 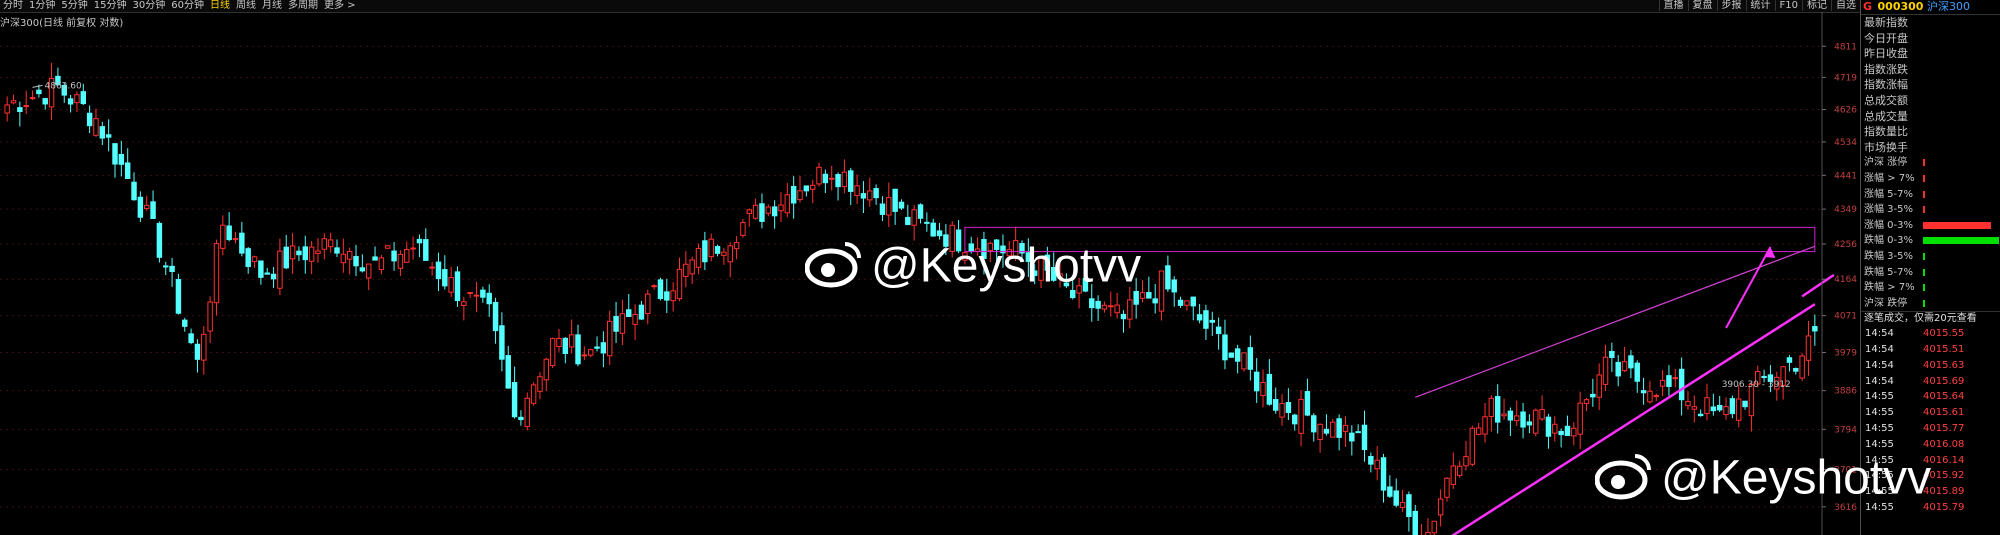 What do you see at coordinates (302, 5) in the screenshot?
I see `period-tab: 多周期` at bounding box center [302, 5].